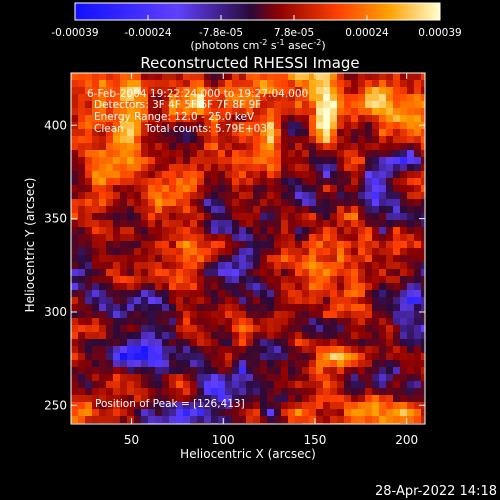 This screenshot has height=500, width=500. I want to click on footer-timestamp: 28-Apr-2022 14:18, so click(436, 491).